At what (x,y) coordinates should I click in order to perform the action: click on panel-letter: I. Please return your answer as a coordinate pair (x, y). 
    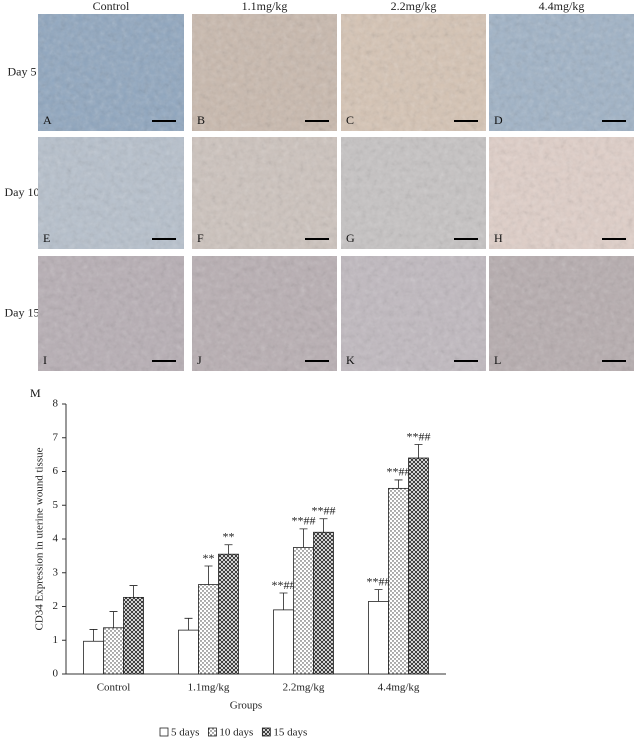
    Looking at the image, I should click on (45, 360).